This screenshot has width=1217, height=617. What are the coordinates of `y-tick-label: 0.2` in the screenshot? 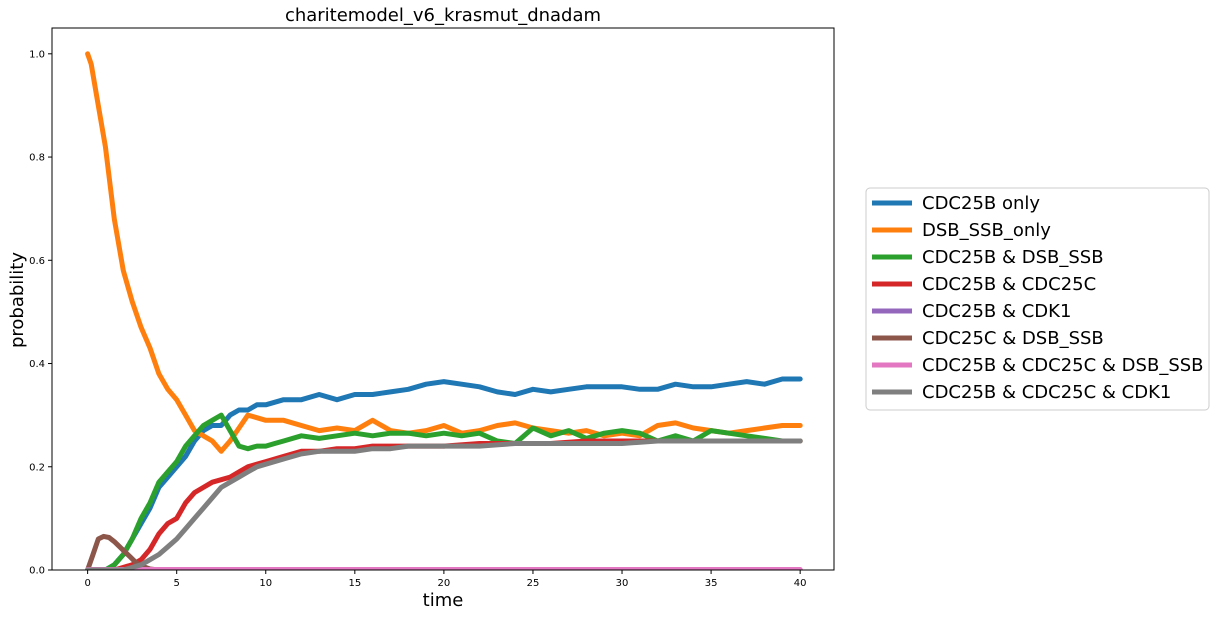 It's located at (37, 467).